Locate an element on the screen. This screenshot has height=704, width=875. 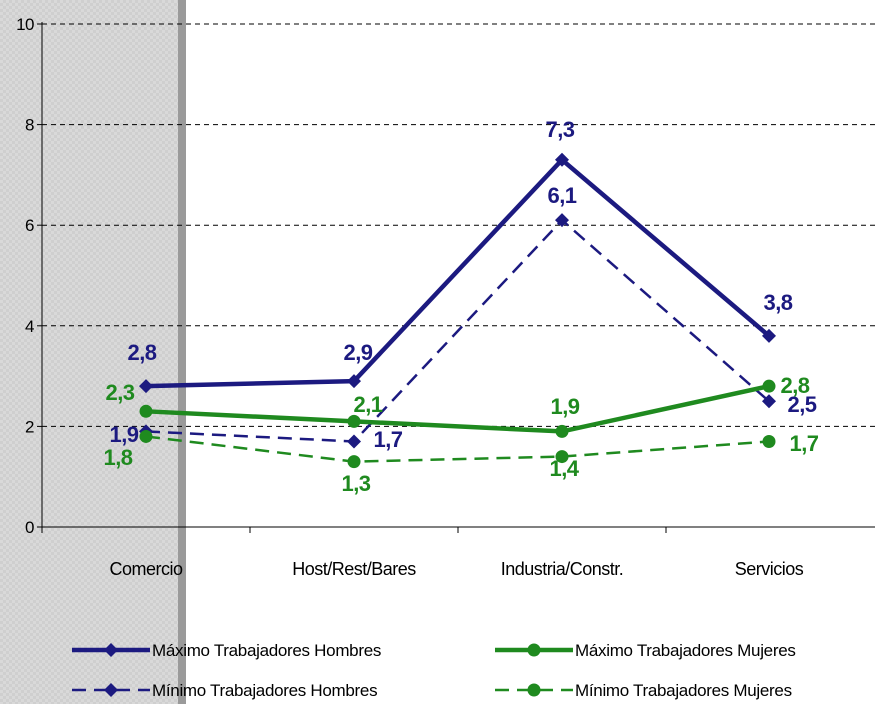
data-label: 2,5 is located at coordinates (801, 404).